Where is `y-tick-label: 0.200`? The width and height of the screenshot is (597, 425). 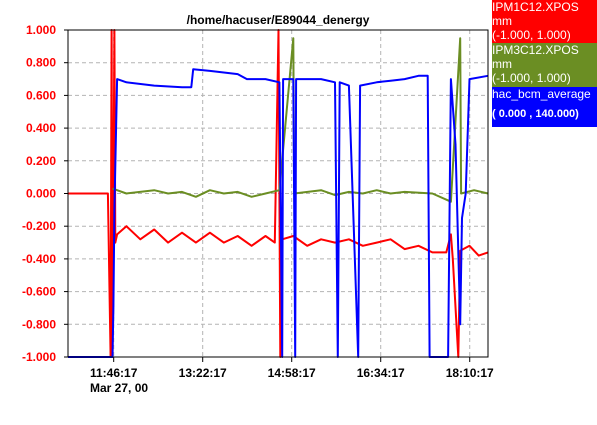 y-tick-label: 0.200 is located at coordinates (41, 161).